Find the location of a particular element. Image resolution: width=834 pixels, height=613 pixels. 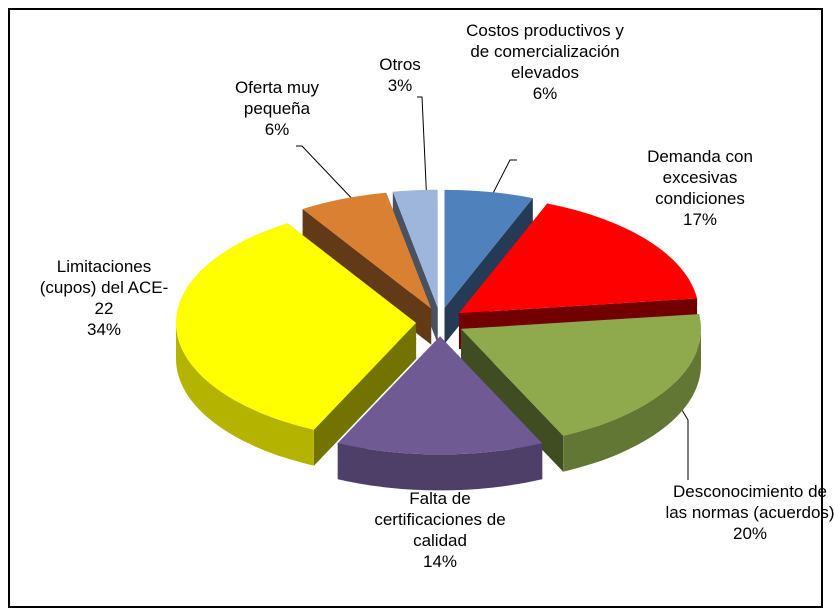

category-label: Falta de certificaciones de calidad is located at coordinates (440, 519).